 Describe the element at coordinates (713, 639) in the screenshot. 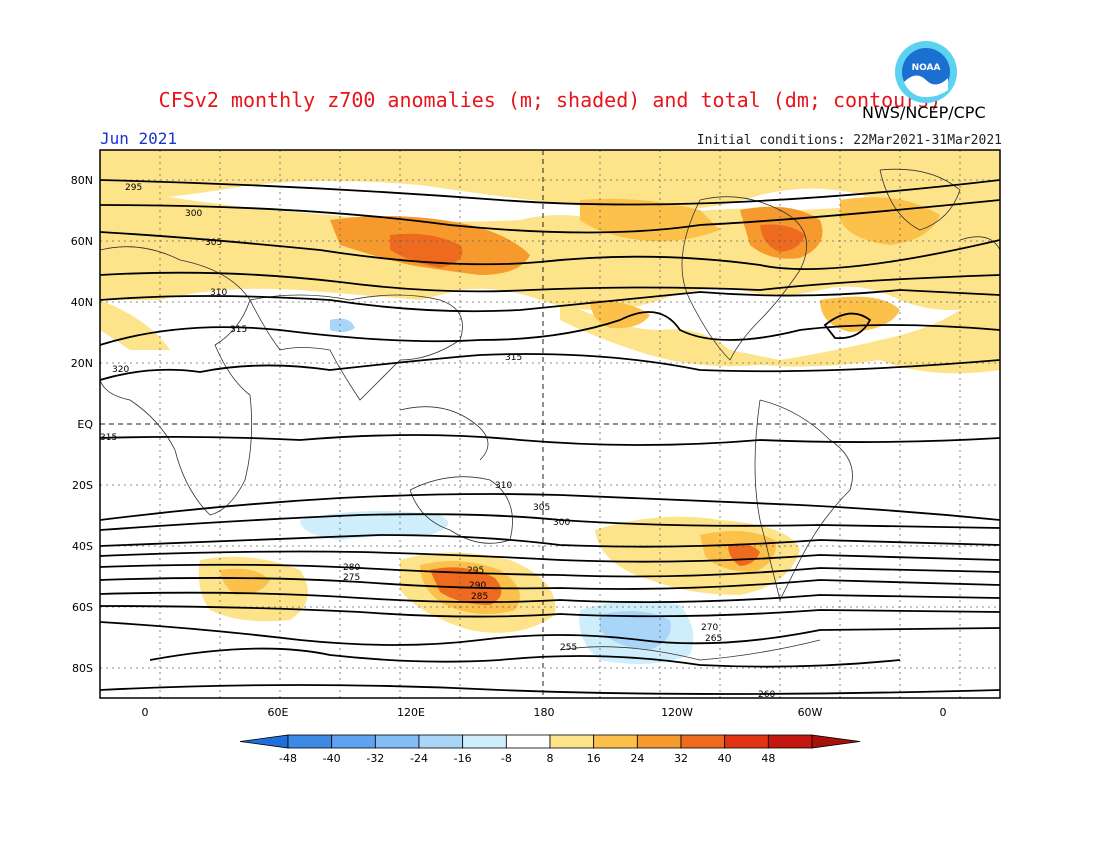

I see `contour-label: 265` at that location.